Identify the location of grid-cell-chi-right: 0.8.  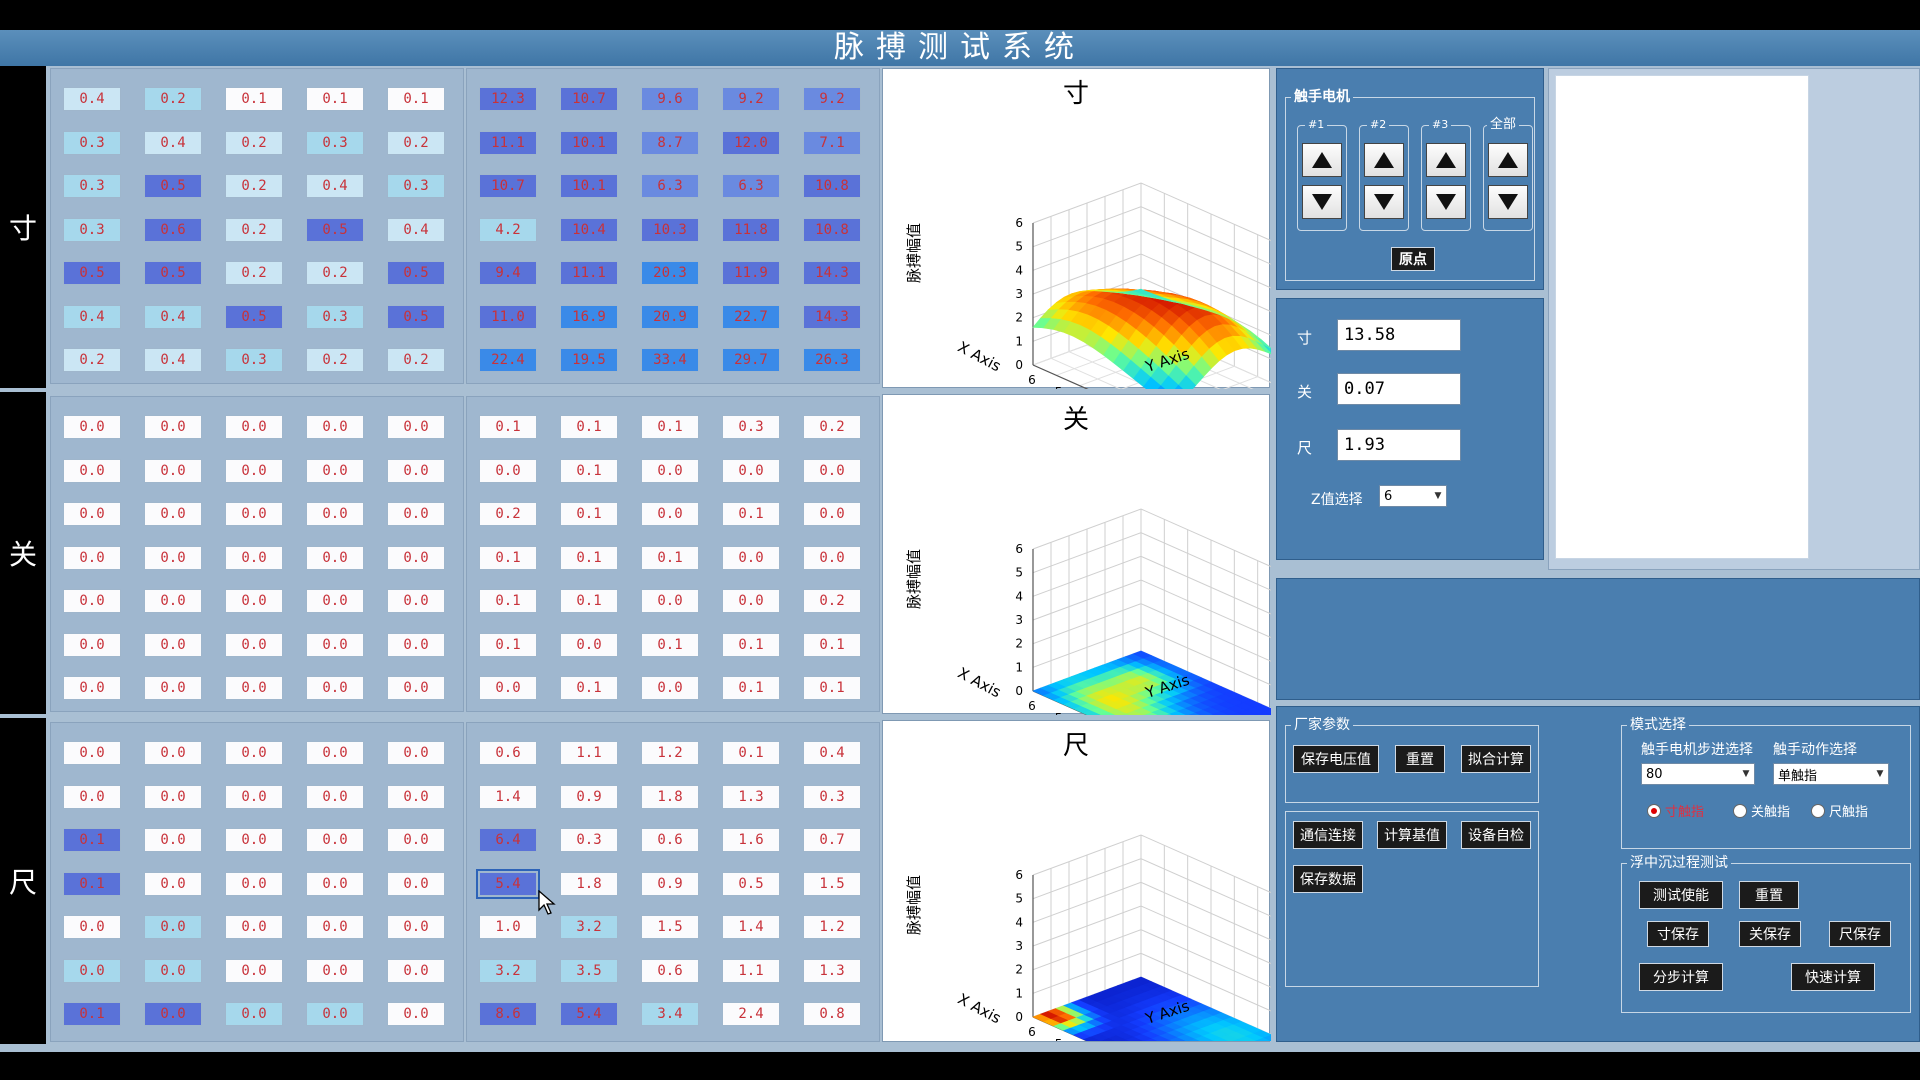
(832, 1014).